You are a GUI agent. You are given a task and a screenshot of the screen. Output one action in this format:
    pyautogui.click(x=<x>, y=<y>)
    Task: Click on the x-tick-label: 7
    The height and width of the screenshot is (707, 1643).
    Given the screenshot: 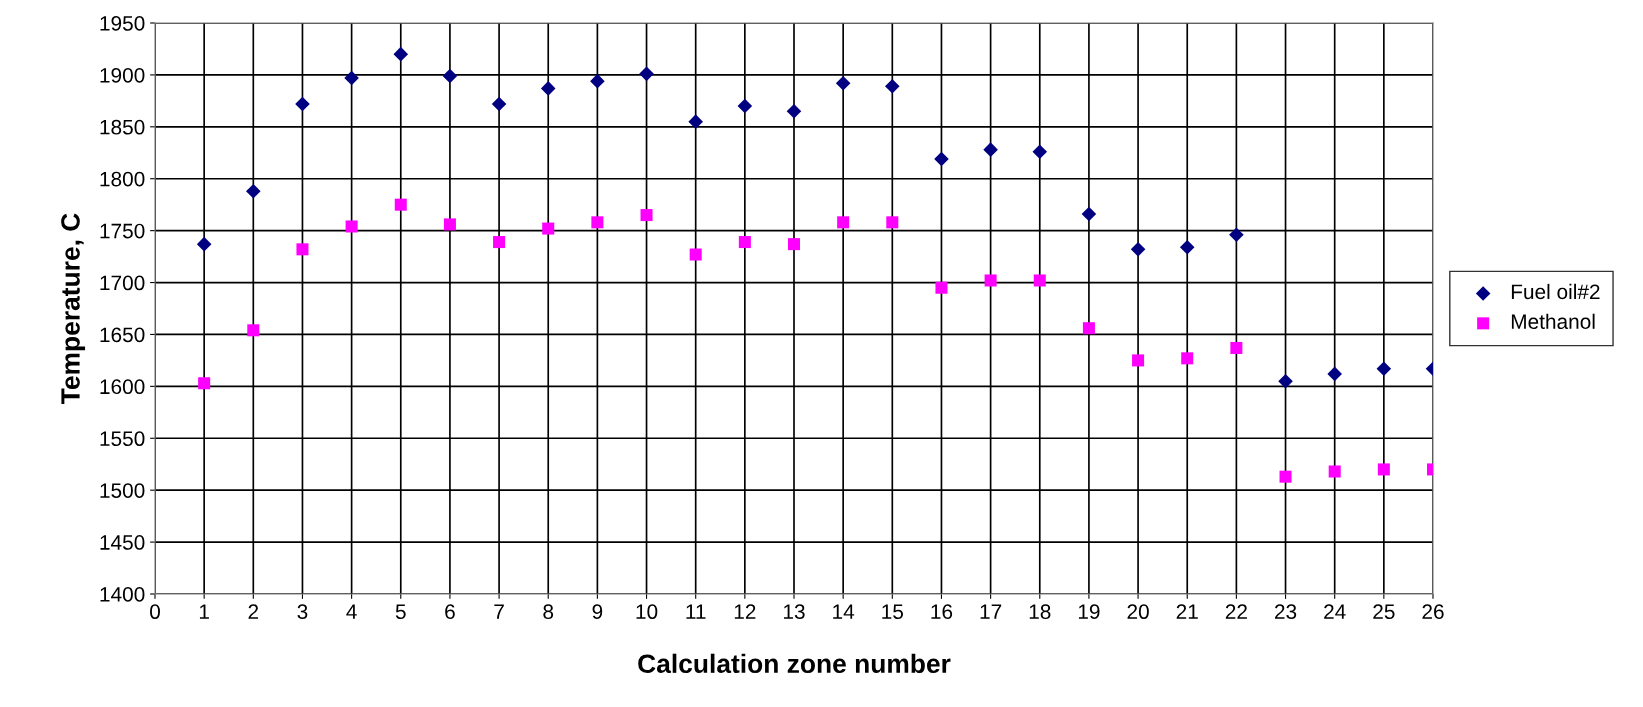 What is the action you would take?
    pyautogui.click(x=499, y=611)
    